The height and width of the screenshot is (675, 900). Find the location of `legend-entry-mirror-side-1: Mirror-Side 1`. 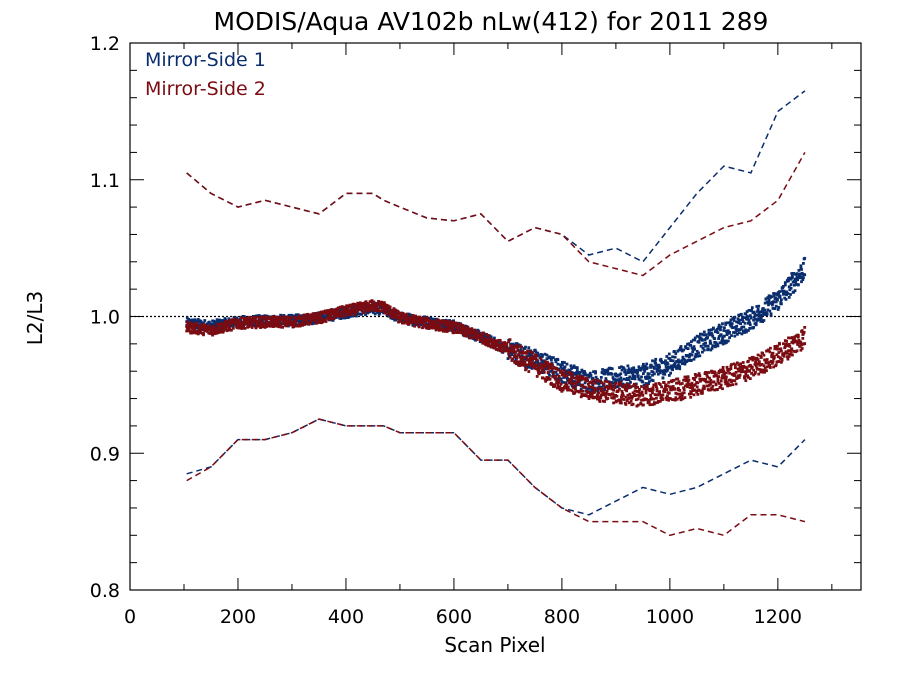

legend-entry-mirror-side-1: Mirror-Side 1 is located at coordinates (205, 60).